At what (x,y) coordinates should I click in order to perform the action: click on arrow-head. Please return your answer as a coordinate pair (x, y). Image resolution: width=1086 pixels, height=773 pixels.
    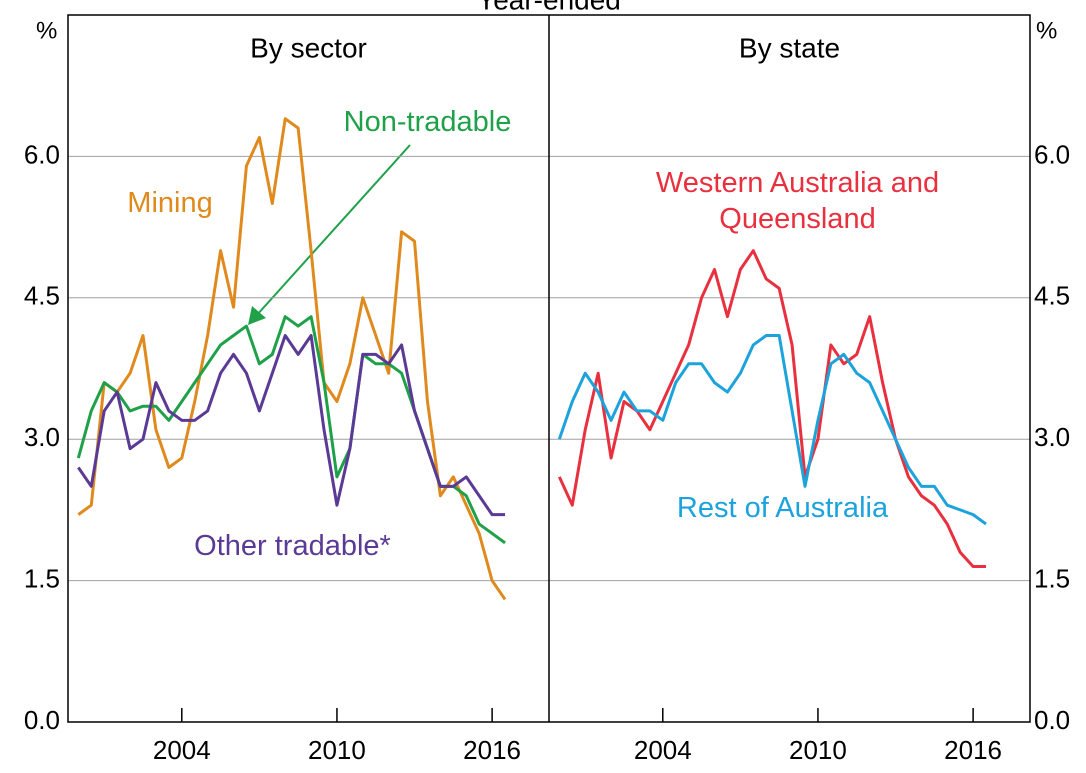
    Looking at the image, I should click on (257, 315).